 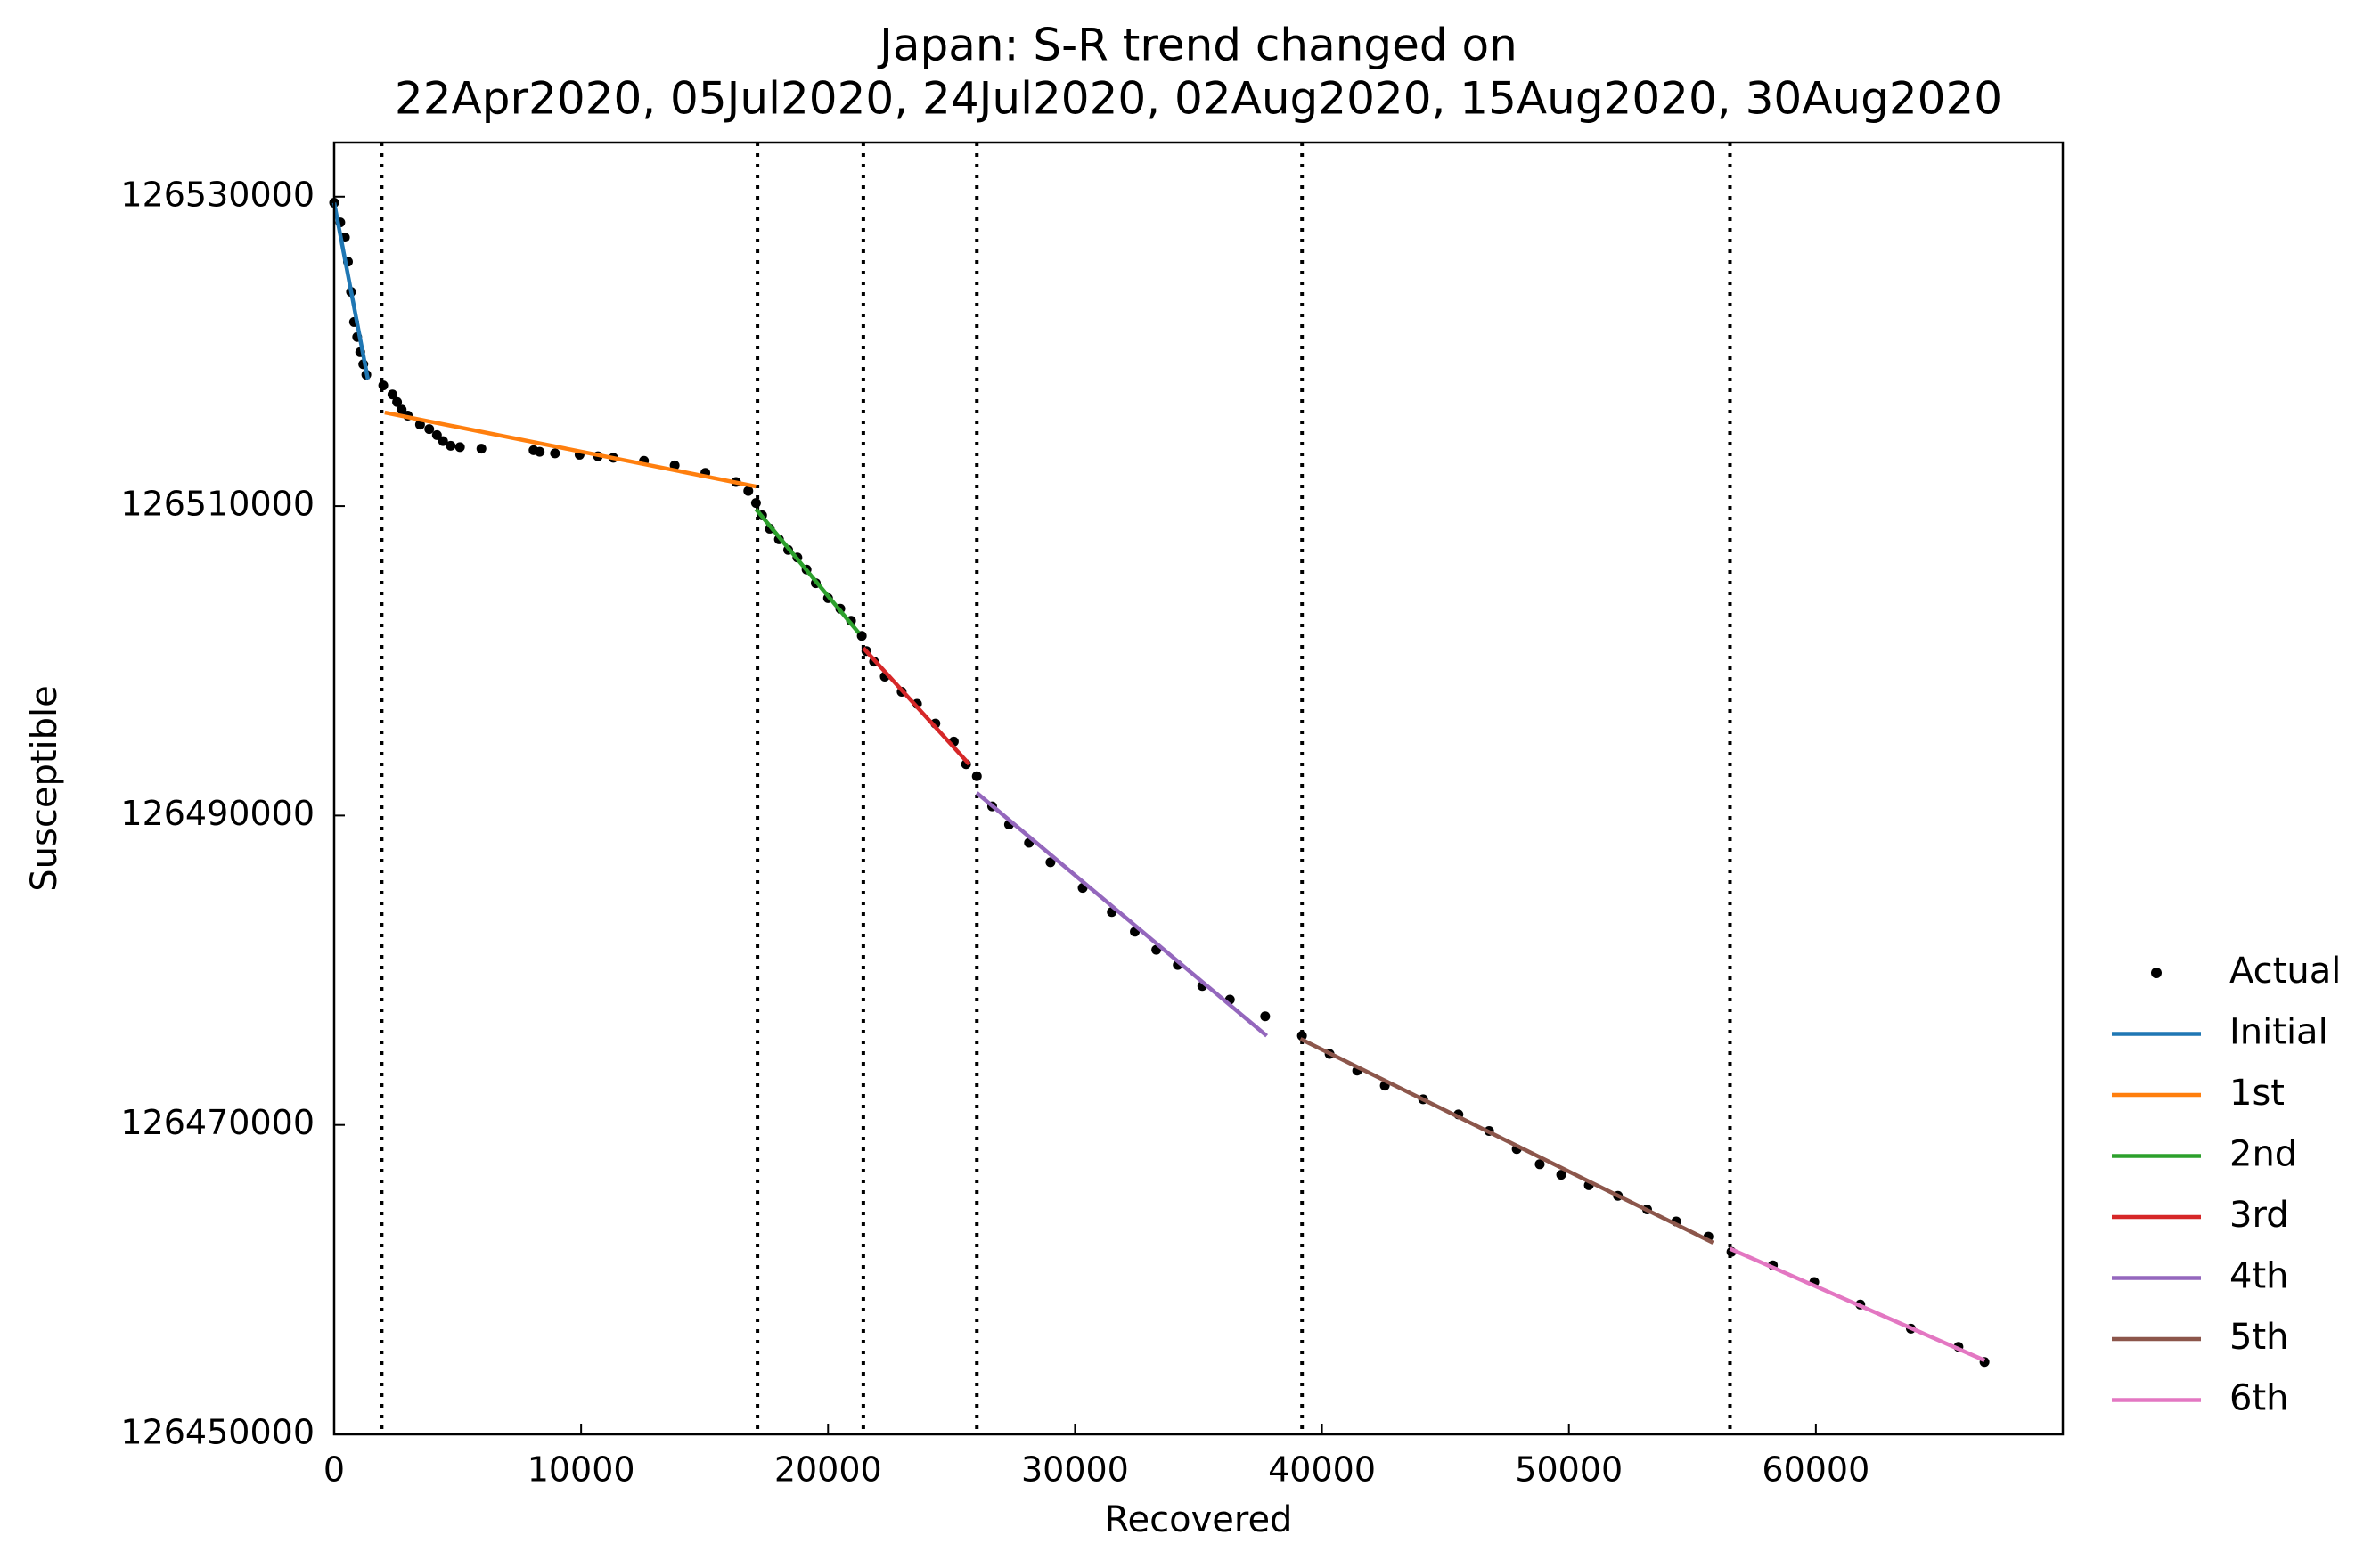 I want to click on y-tick-label: 126530000, so click(x=217, y=194).